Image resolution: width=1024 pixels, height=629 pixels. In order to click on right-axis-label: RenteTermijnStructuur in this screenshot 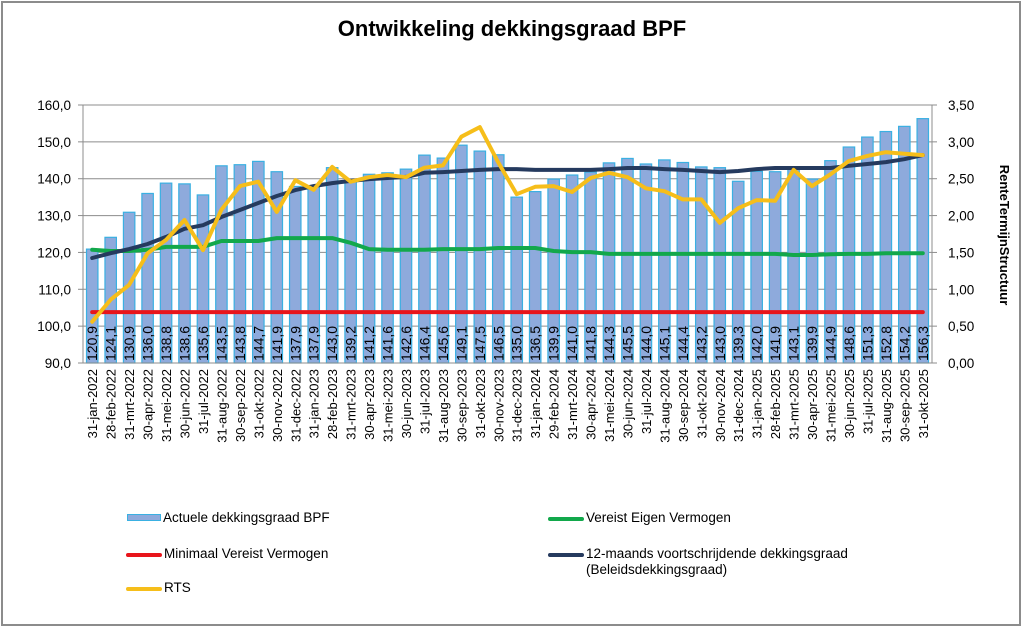, I will do `click(1004, 235)`.